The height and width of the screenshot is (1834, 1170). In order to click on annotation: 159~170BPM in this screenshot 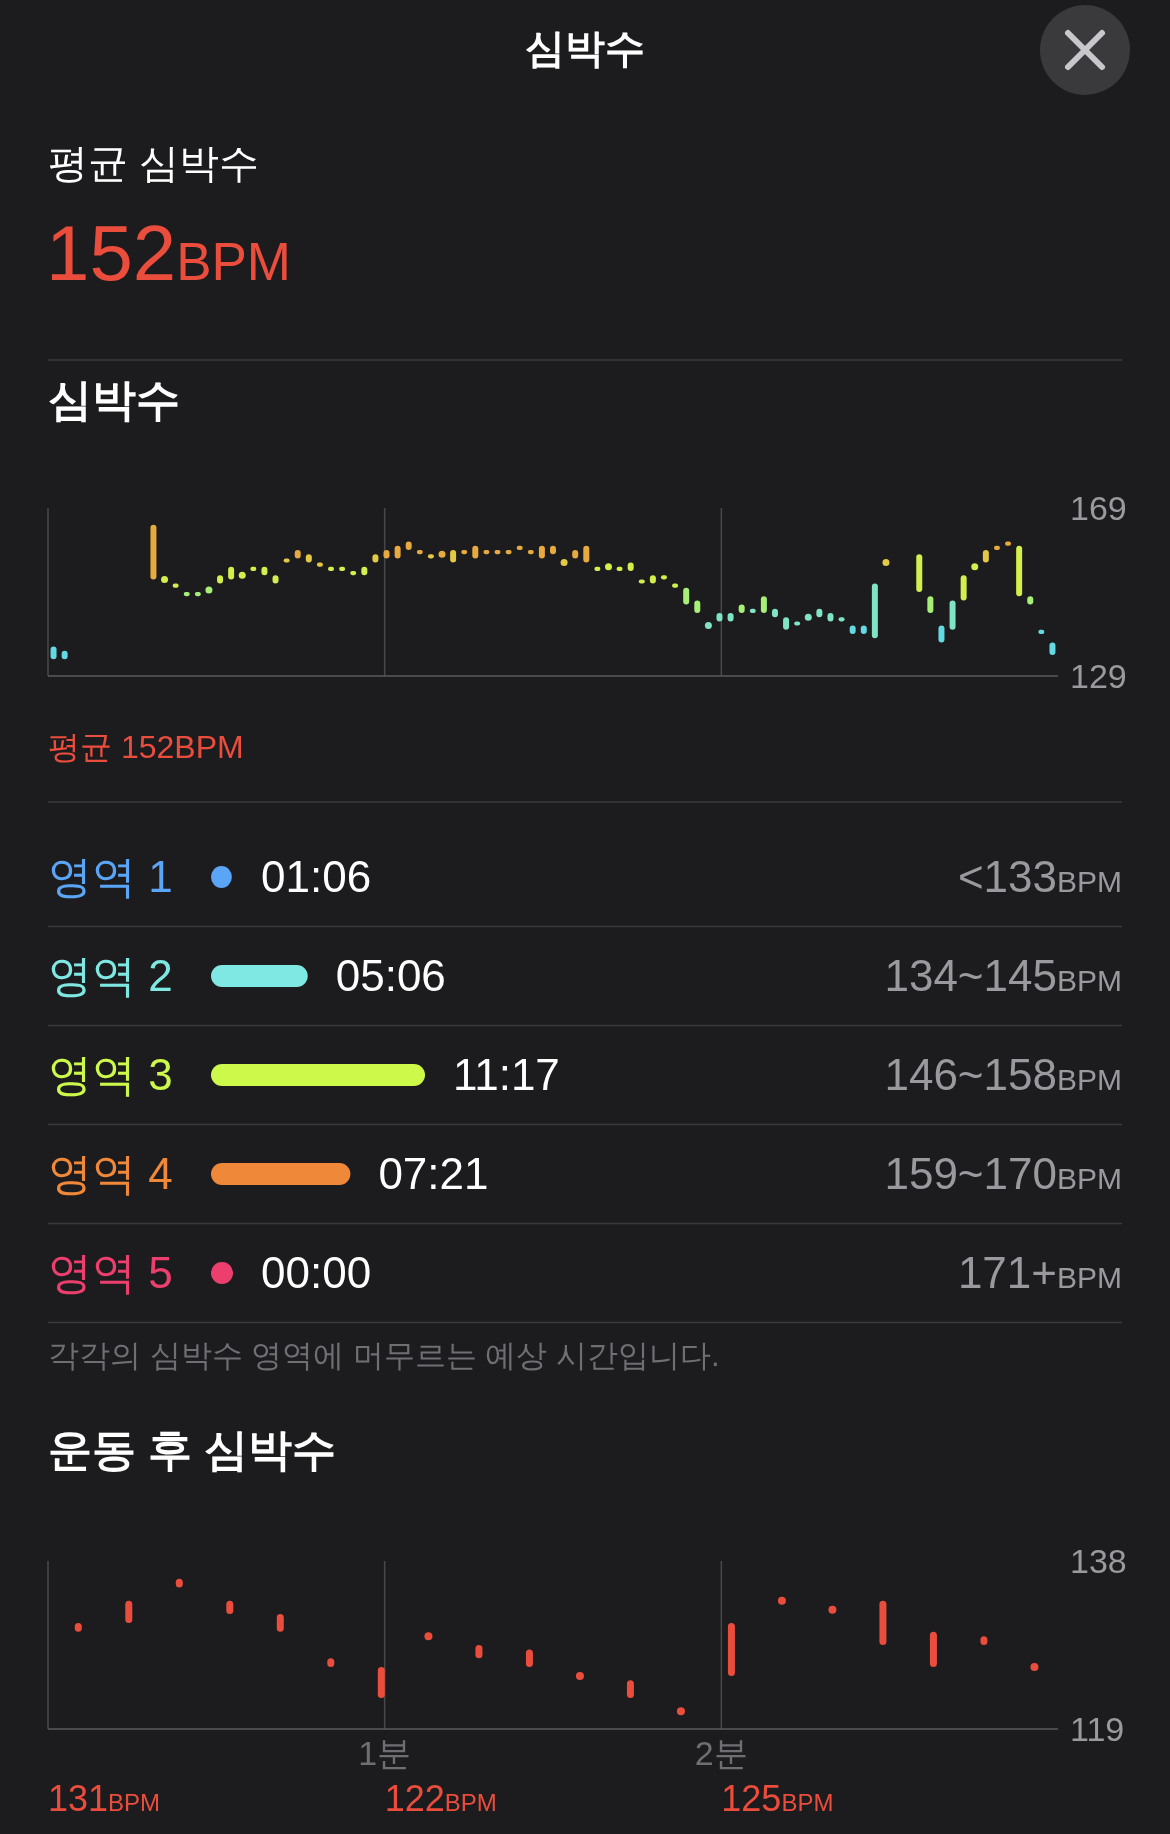, I will do `click(1003, 1173)`.